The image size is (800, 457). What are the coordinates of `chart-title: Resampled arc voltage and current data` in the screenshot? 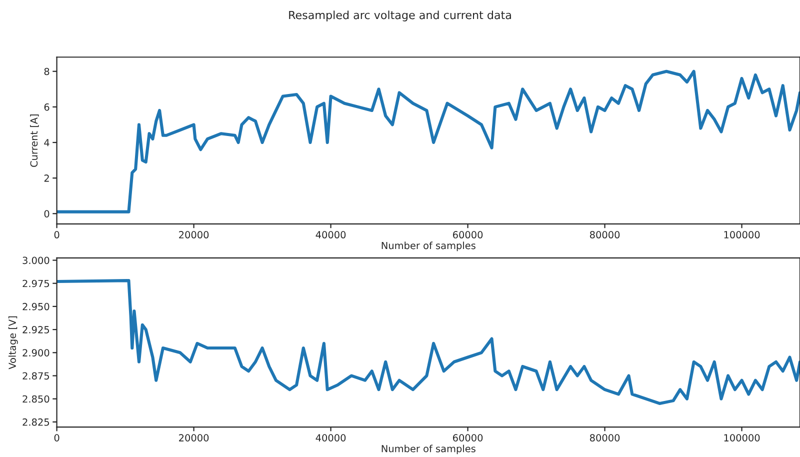 It's located at (400, 16).